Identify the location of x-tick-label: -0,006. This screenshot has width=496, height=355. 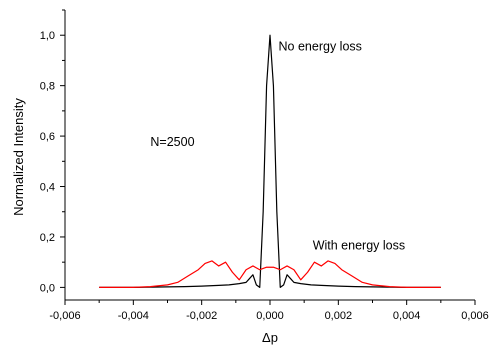
(64, 316).